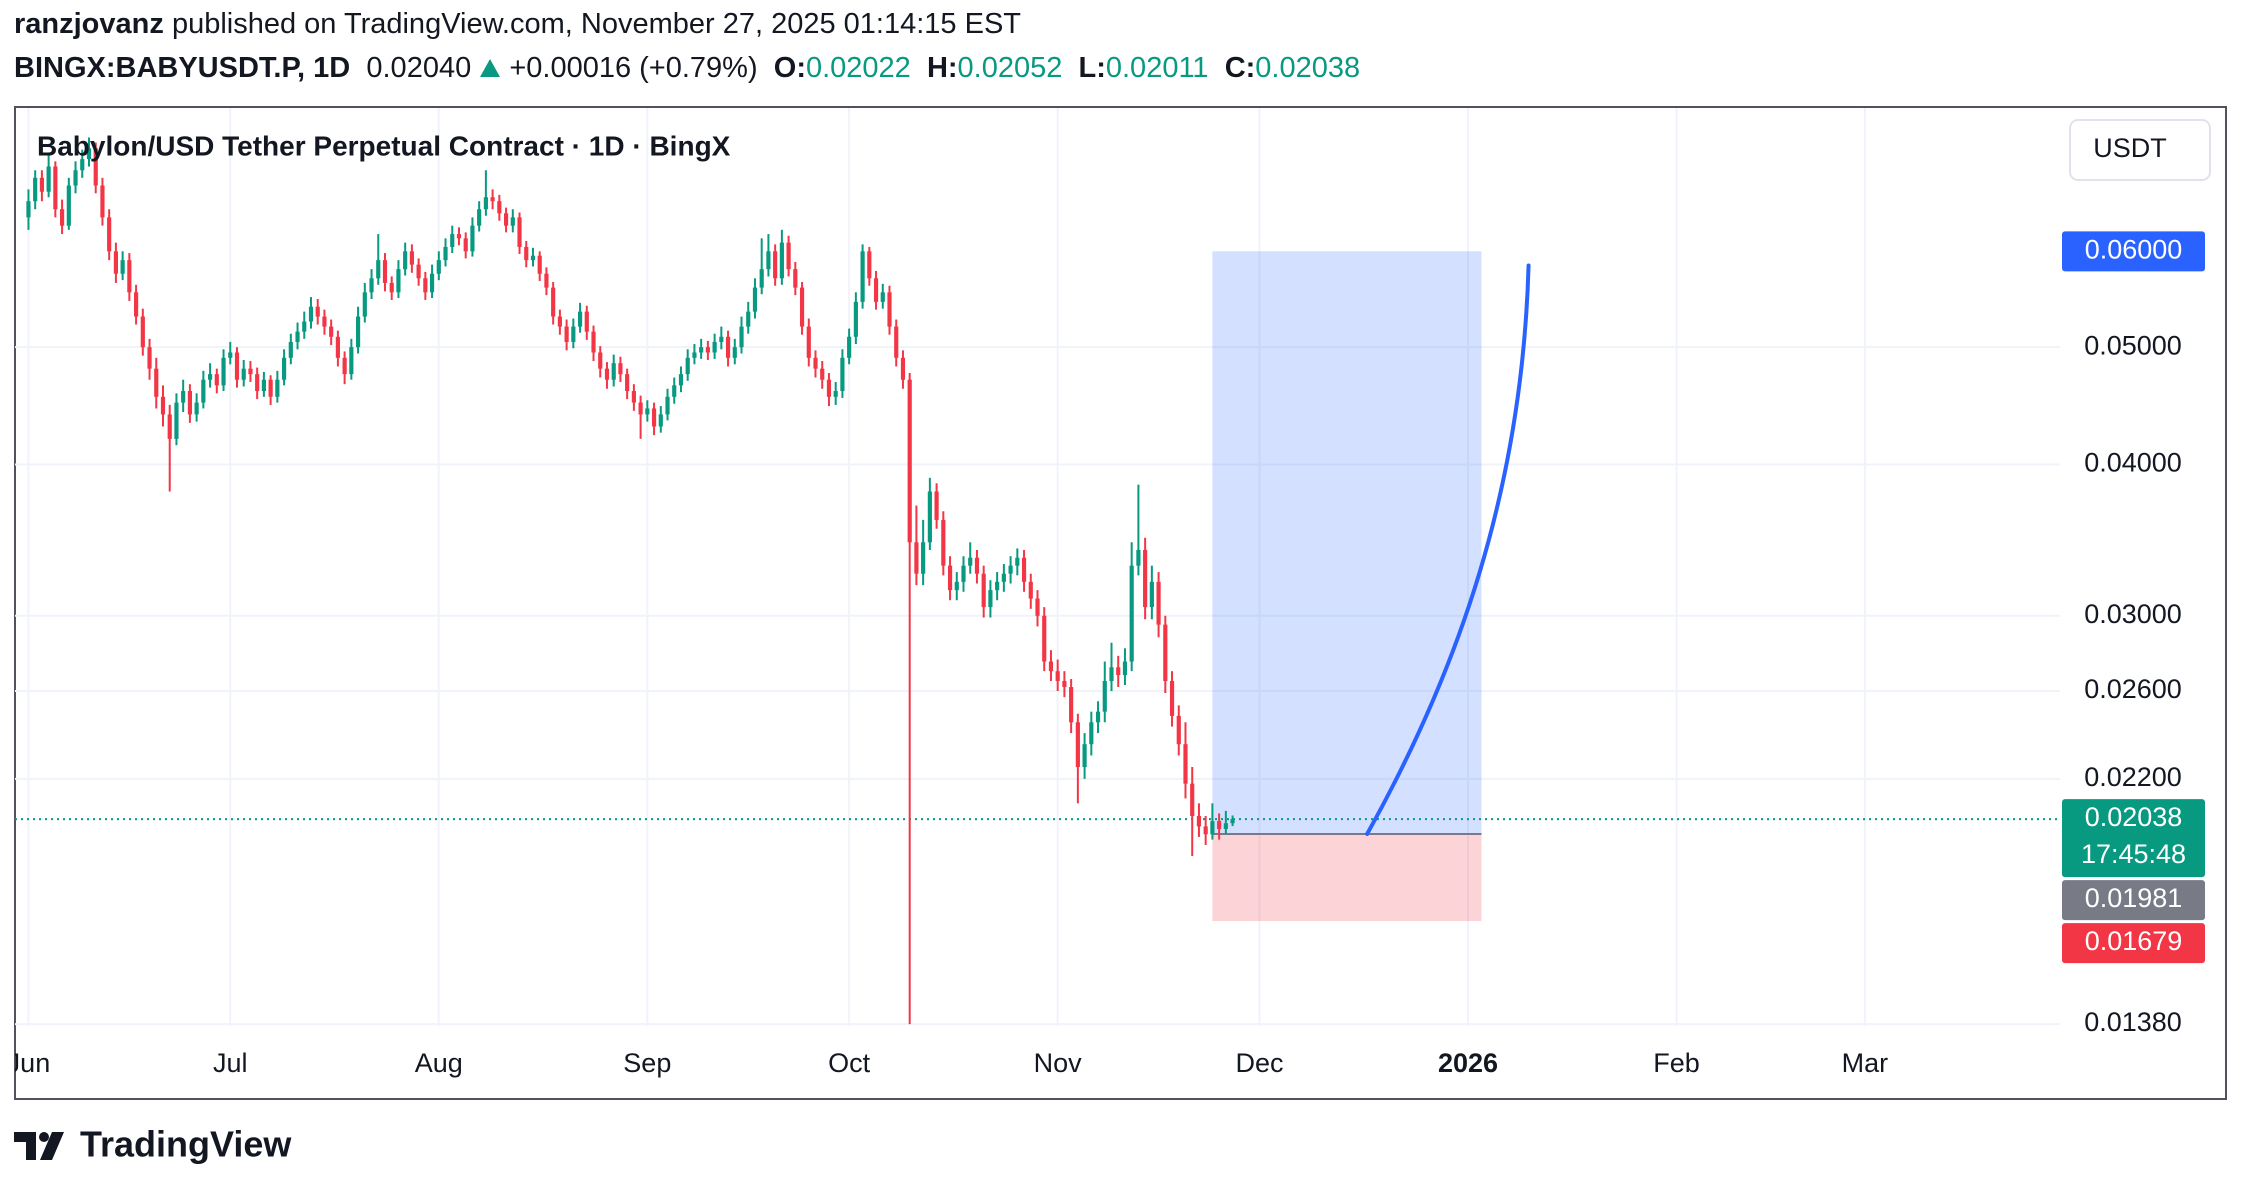 This screenshot has height=1189, width=2241. What do you see at coordinates (439, 1063) in the screenshot?
I see `x-tick-label: Aug` at bounding box center [439, 1063].